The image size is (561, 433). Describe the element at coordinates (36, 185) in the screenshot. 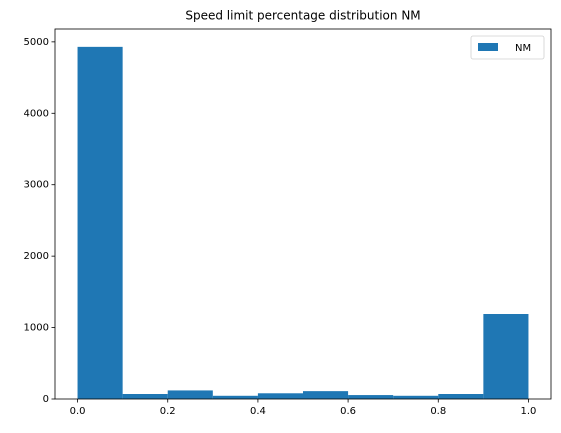

I see `y-tick-label: 3000` at that location.